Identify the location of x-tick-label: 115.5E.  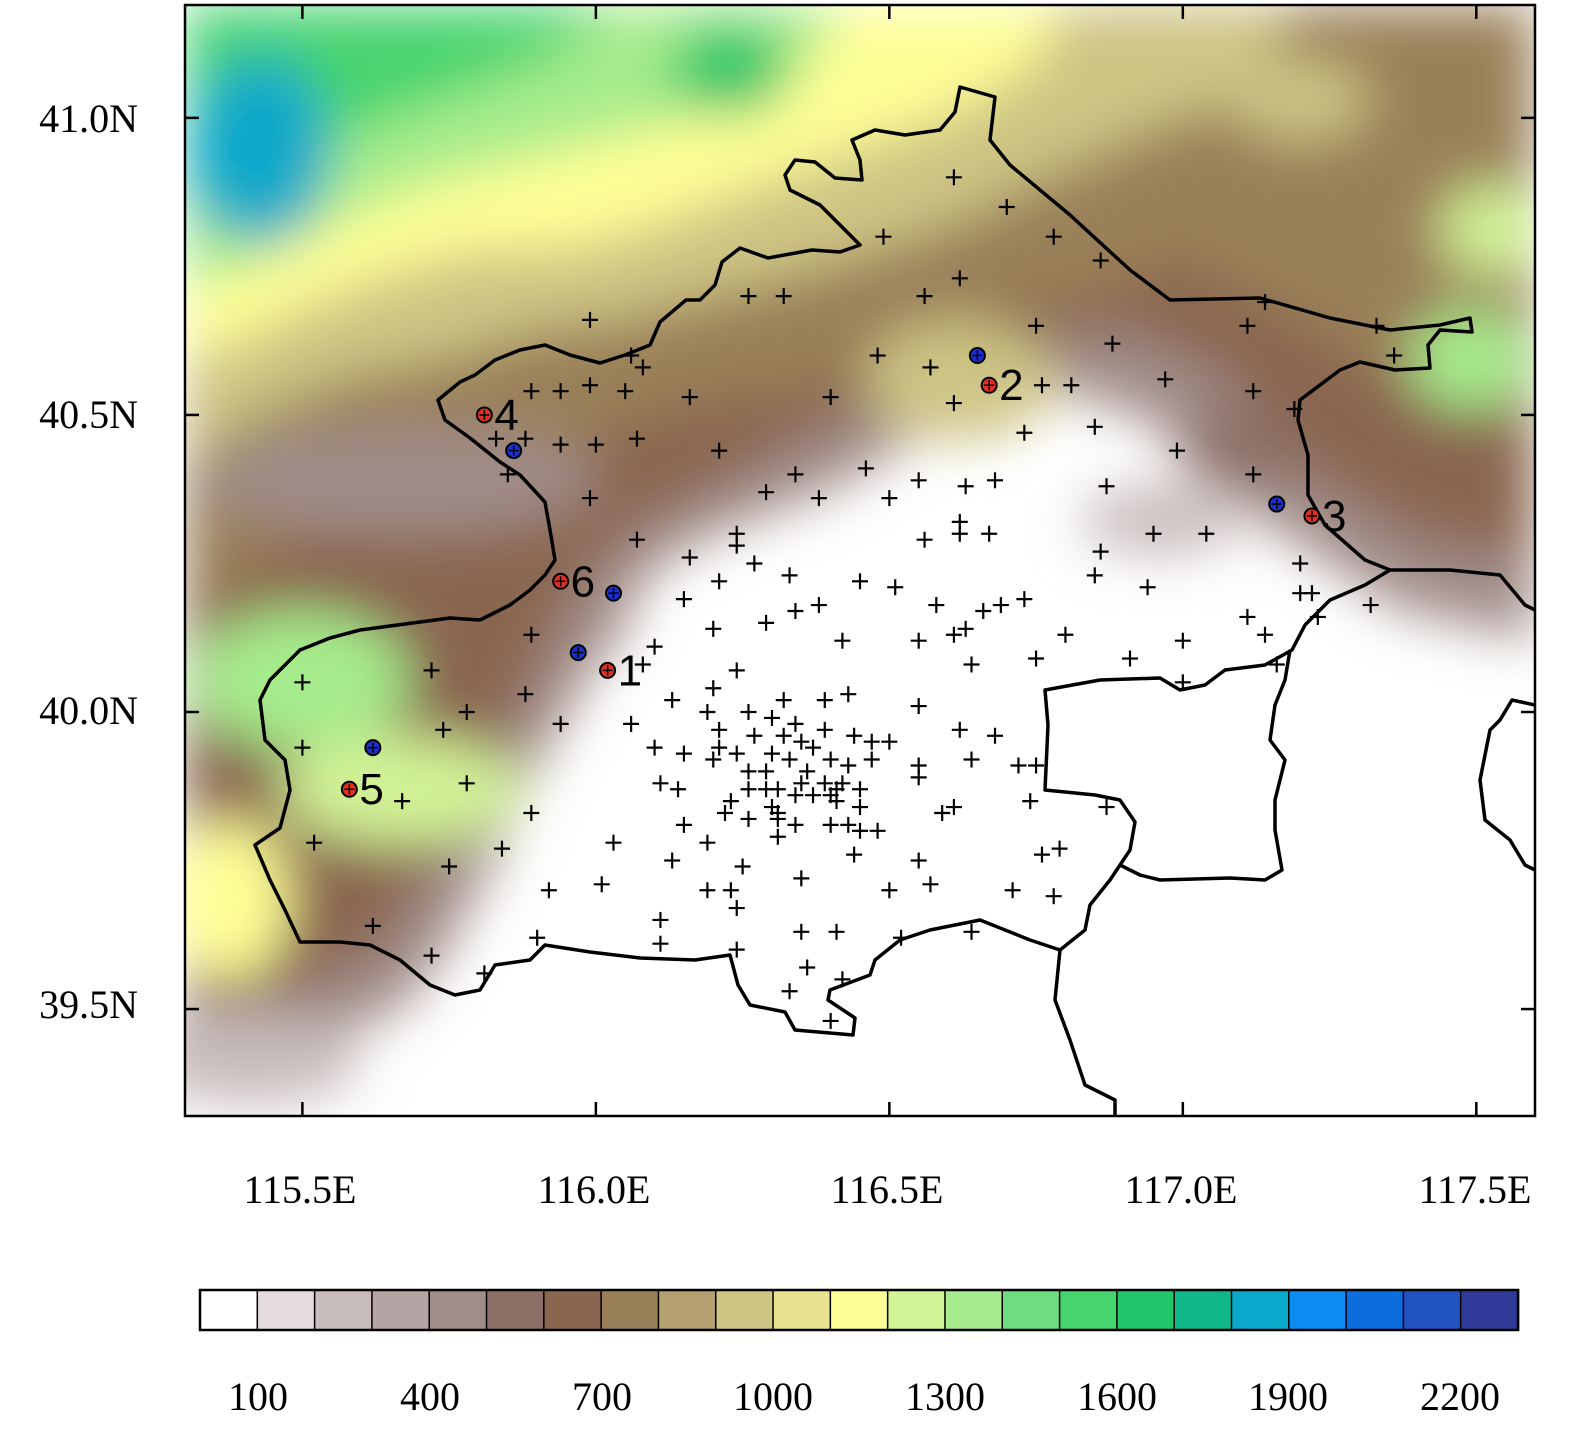
(300, 1189).